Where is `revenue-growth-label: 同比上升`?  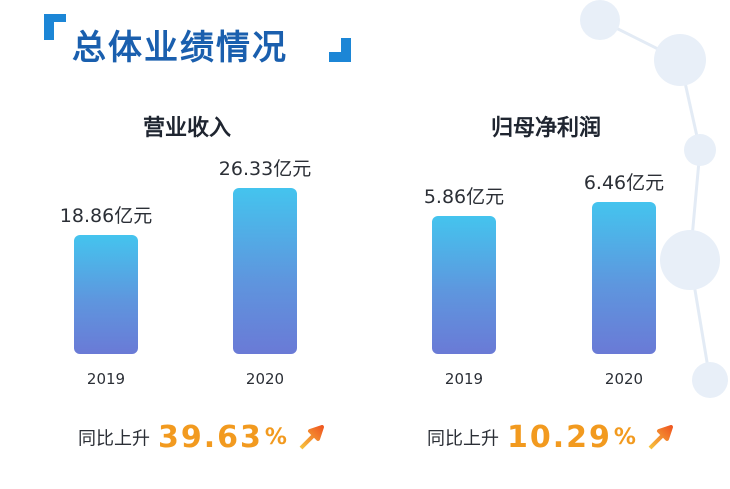
revenue-growth-label: 同比上升 is located at coordinates (114, 439).